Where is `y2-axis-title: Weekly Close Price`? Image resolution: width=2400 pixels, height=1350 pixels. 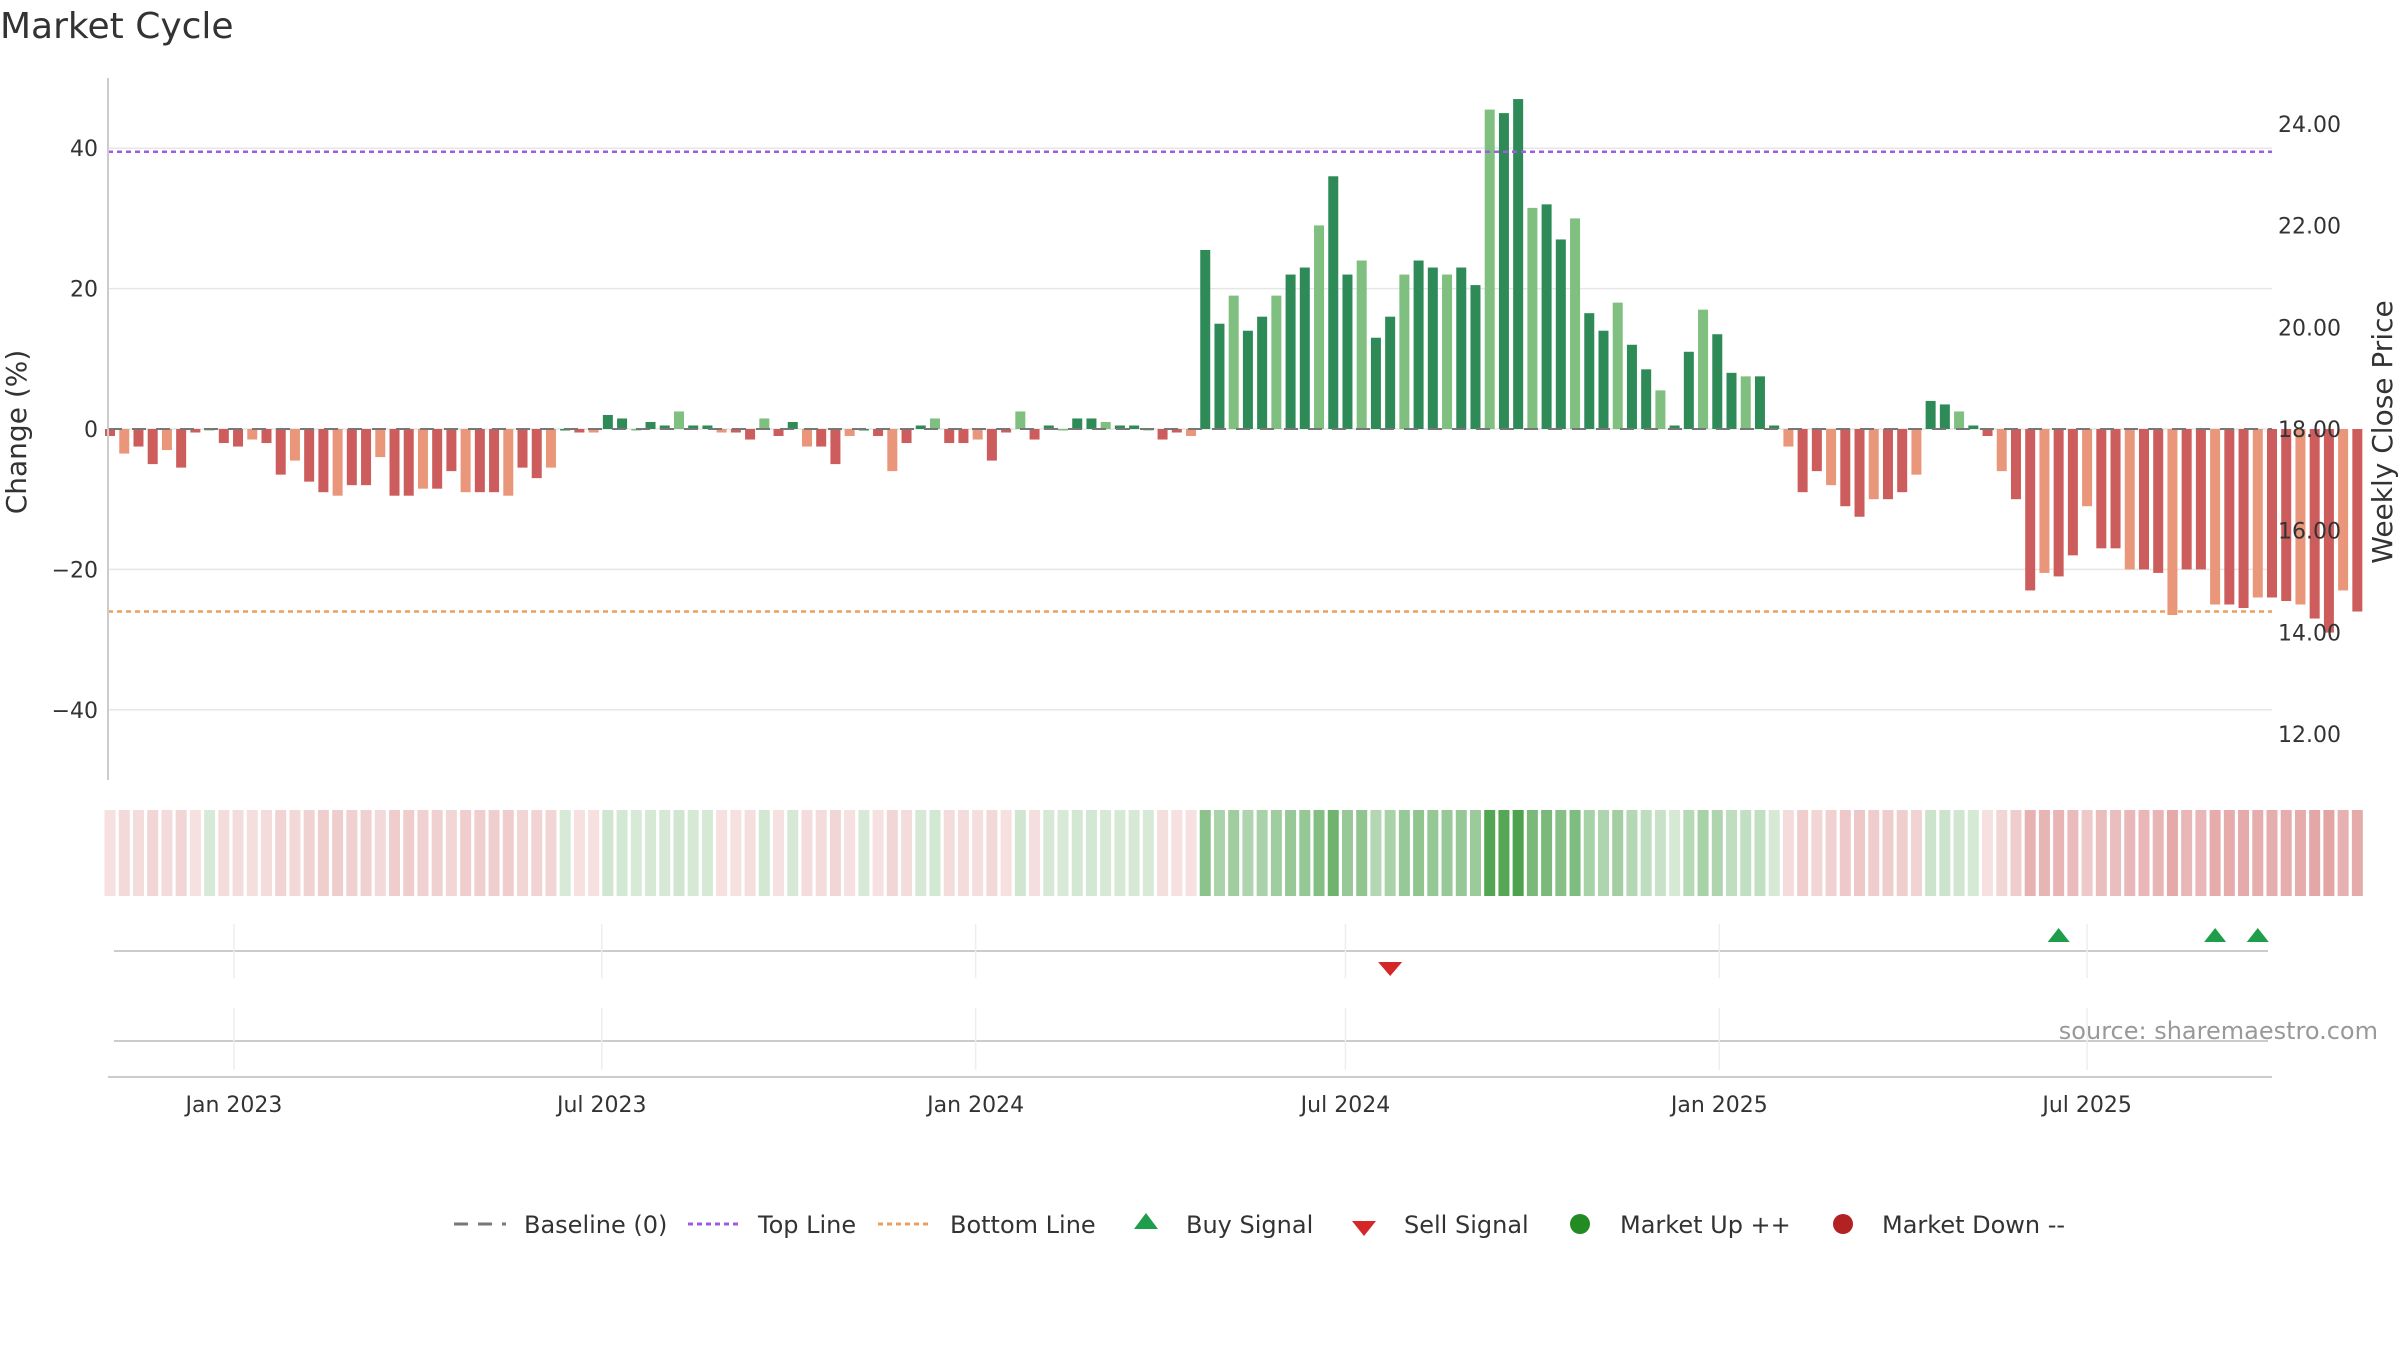
y2-axis-title: Weekly Close Price is located at coordinates (2382, 431).